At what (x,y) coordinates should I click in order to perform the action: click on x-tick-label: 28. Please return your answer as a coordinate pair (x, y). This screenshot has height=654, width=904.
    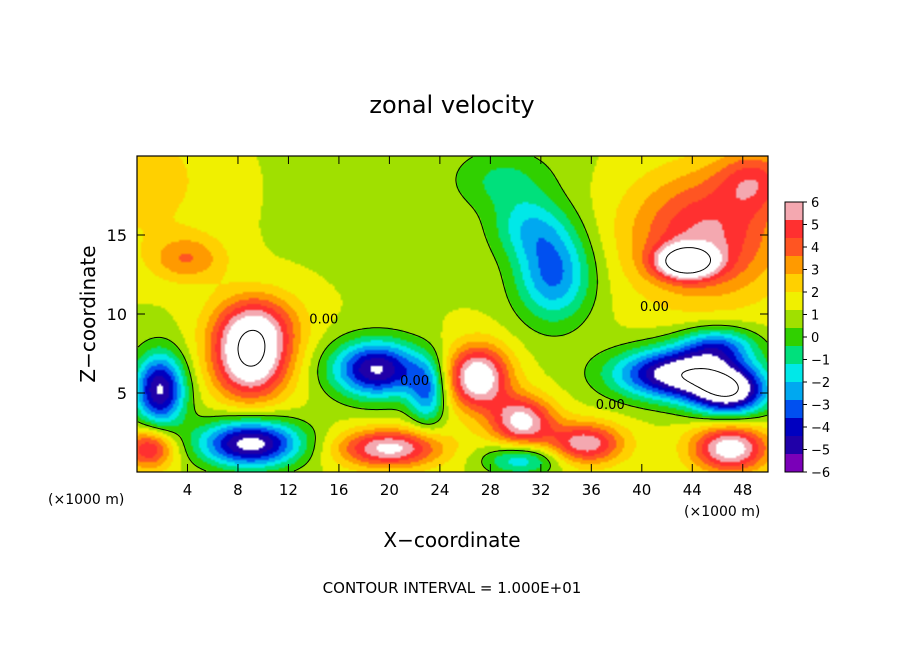
    Looking at the image, I should click on (490, 490).